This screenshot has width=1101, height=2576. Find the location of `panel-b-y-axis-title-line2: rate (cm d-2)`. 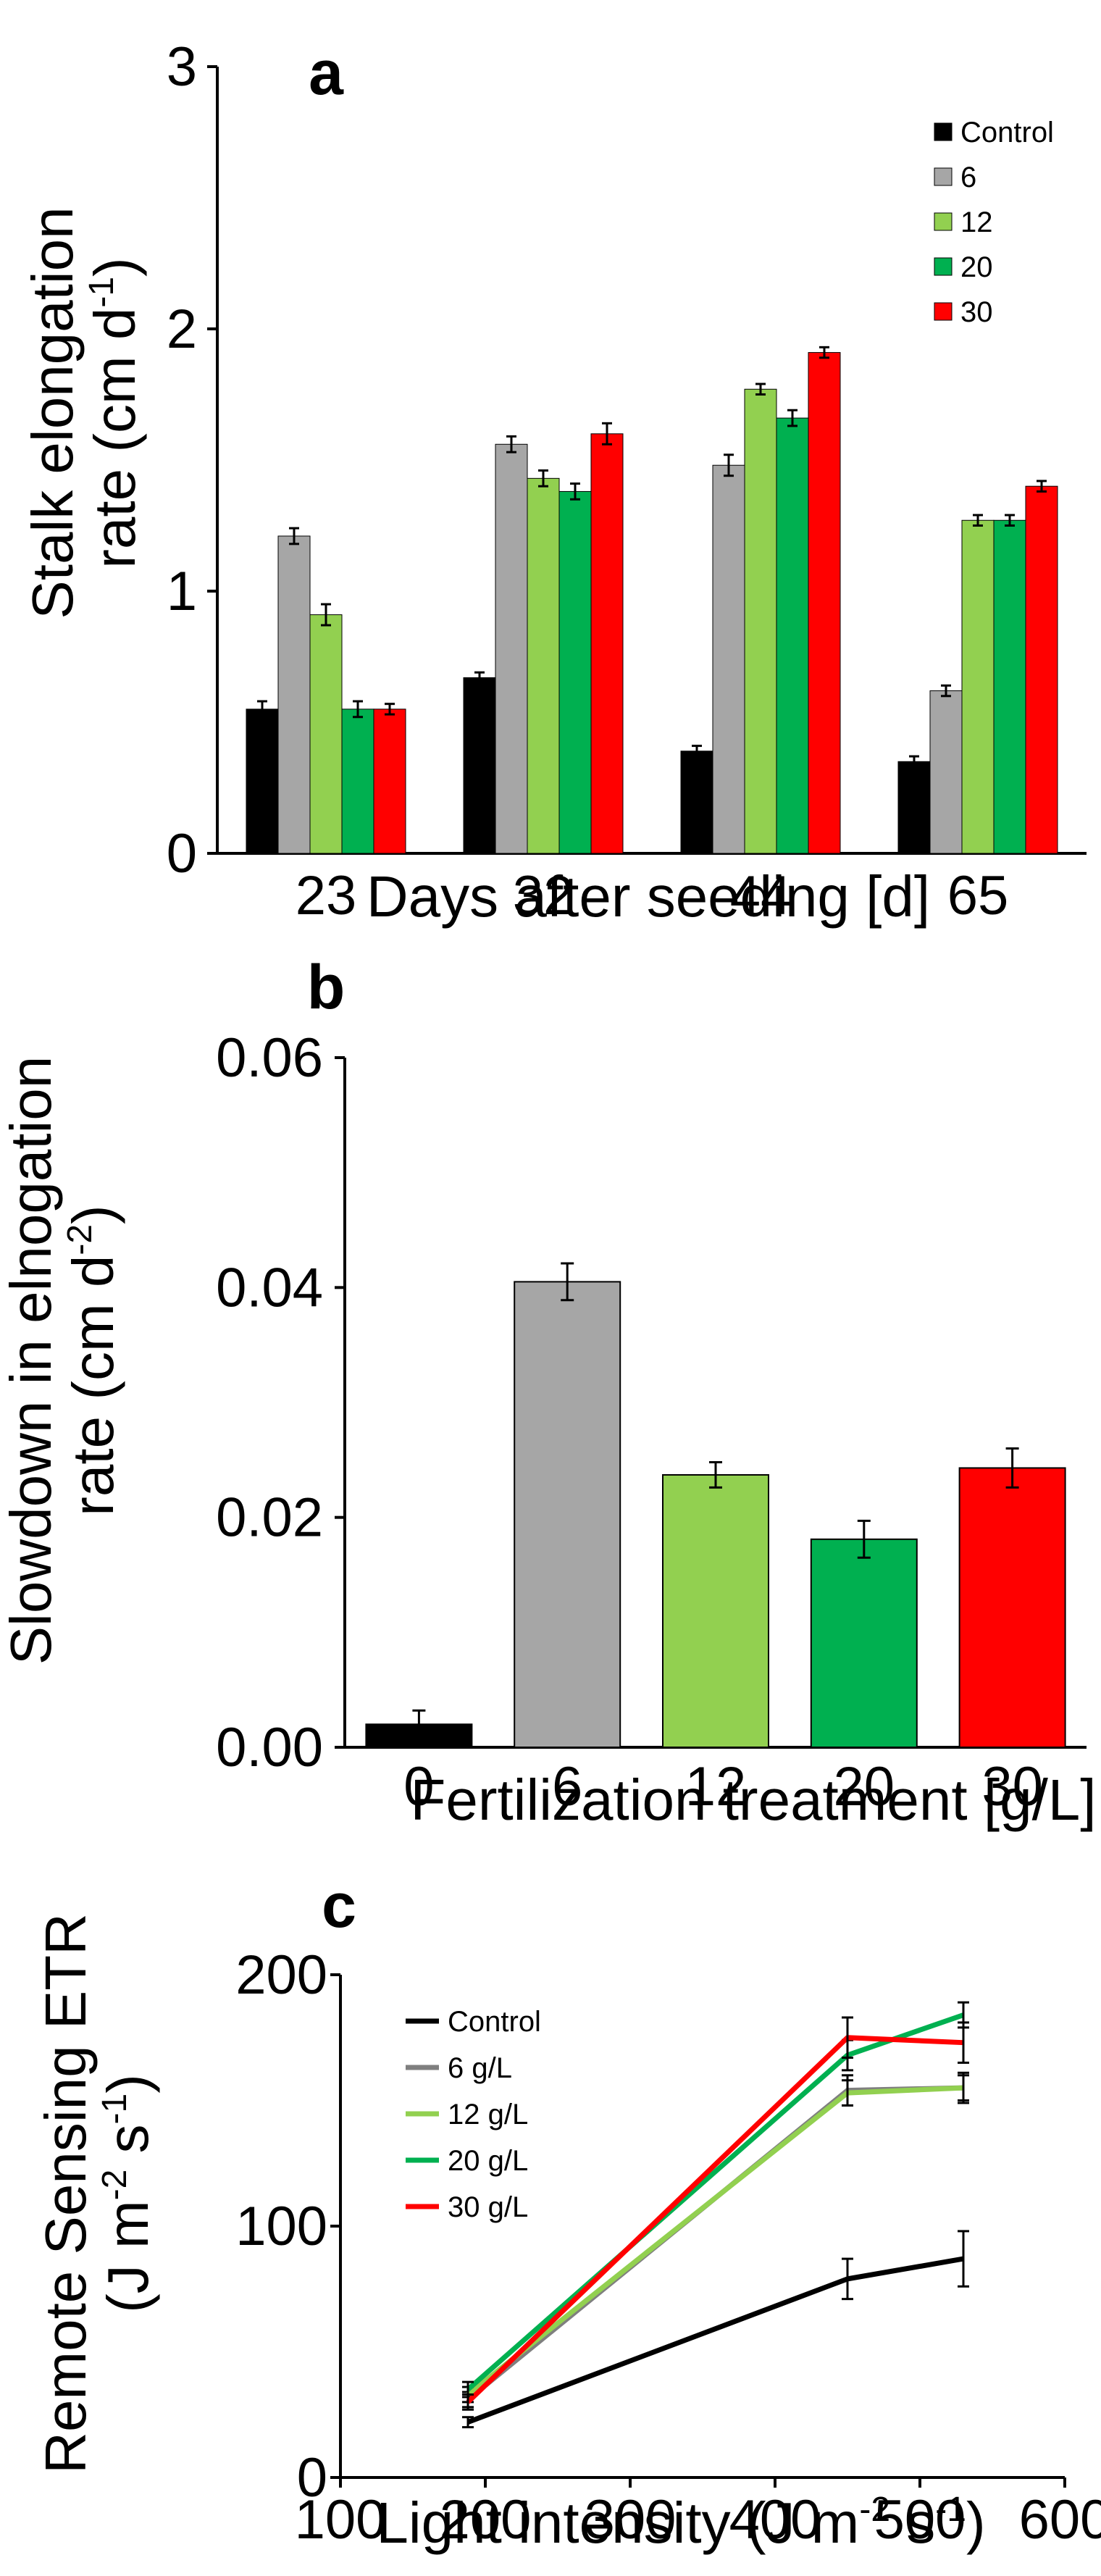

panel-b-y-axis-title-line2: rate (cm d-2) is located at coordinates (93, 1360).